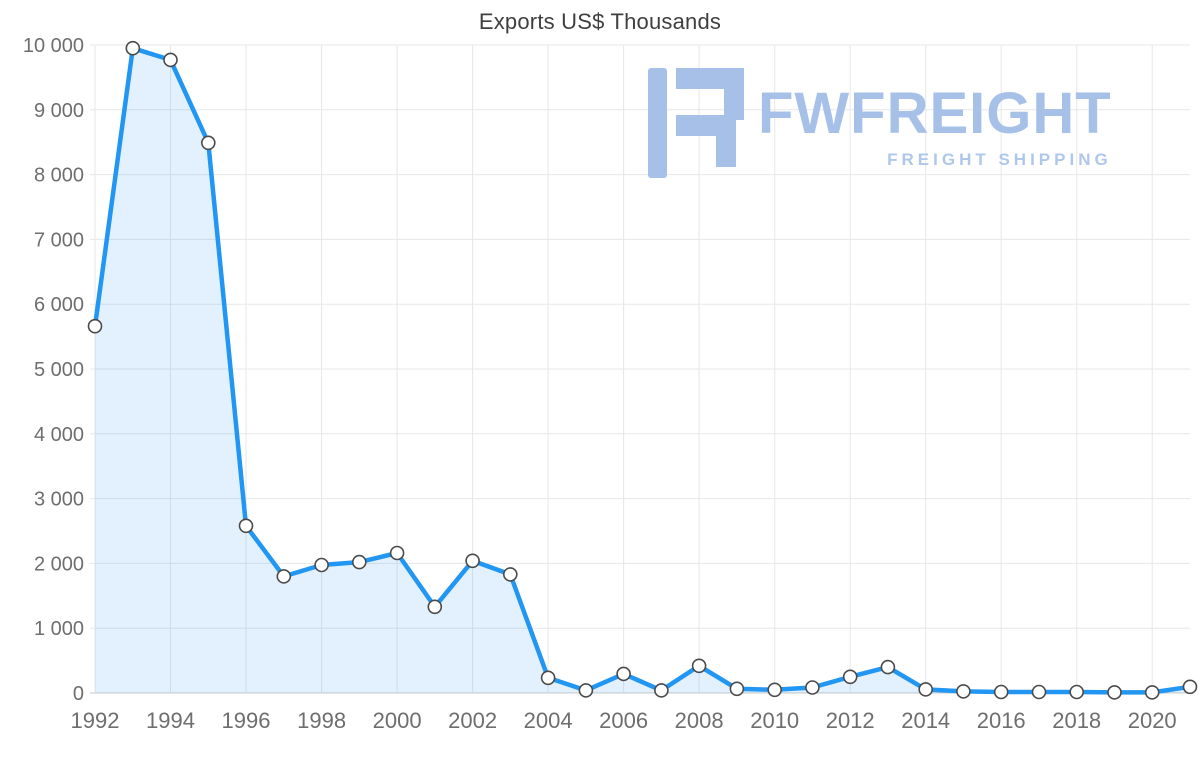 The height and width of the screenshot is (763, 1200). Describe the element at coordinates (208, 143) in the screenshot. I see `data-point-1995` at that location.